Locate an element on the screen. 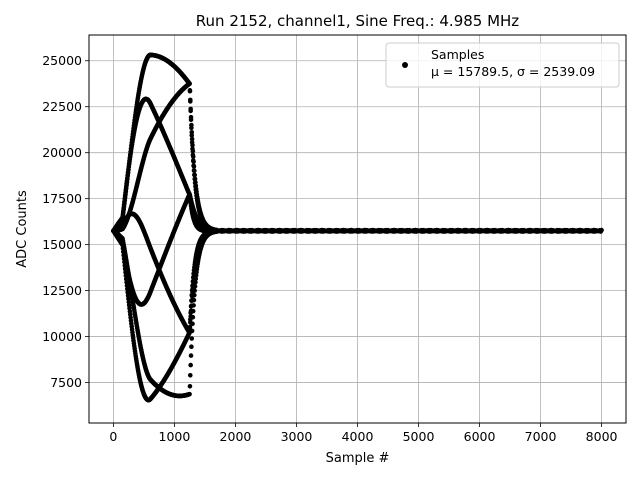 The width and height of the screenshot is (640, 480). x-tick-label: 0 is located at coordinates (113, 436).